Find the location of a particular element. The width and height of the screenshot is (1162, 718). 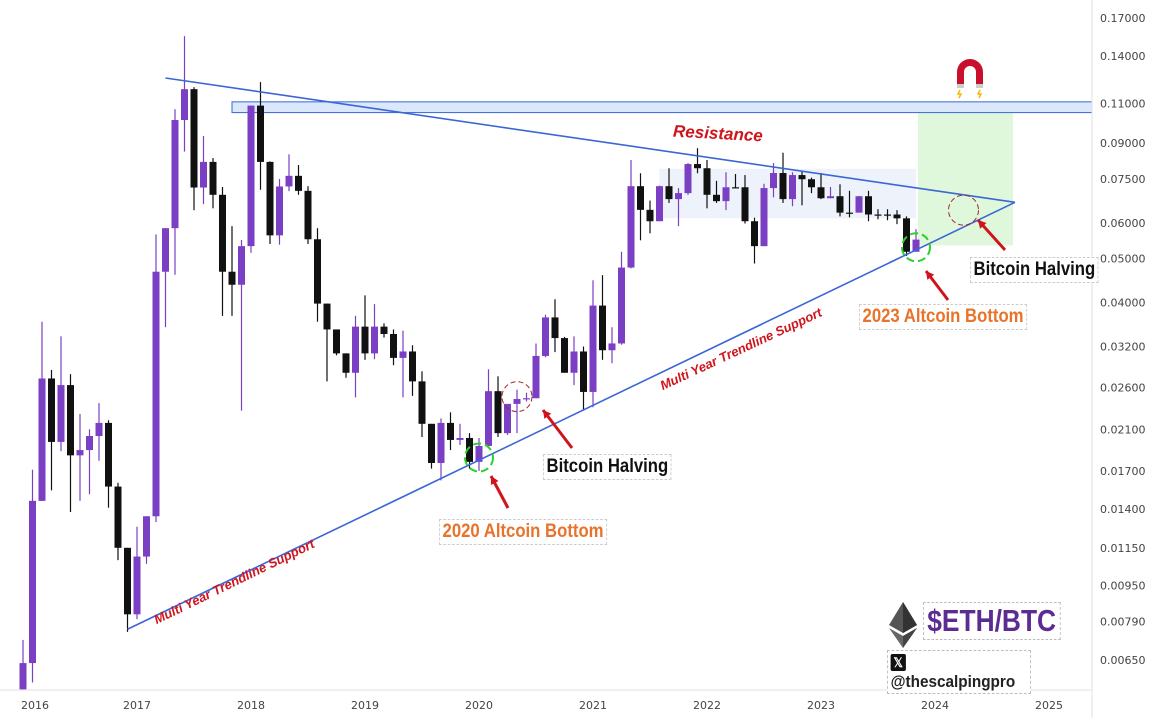

x-logo-icon: 𝕏 is located at coordinates (898, 662).